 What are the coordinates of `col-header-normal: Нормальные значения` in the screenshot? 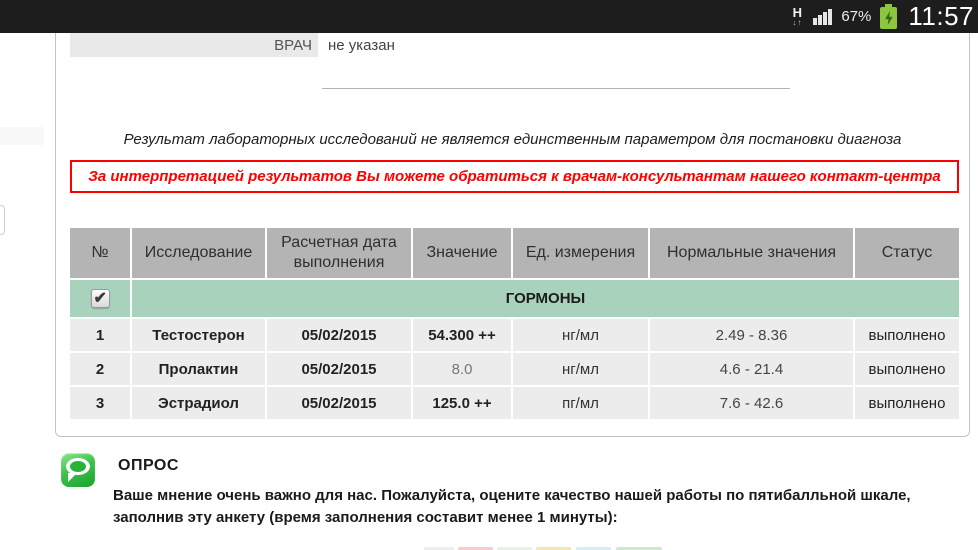 It's located at (751, 253).